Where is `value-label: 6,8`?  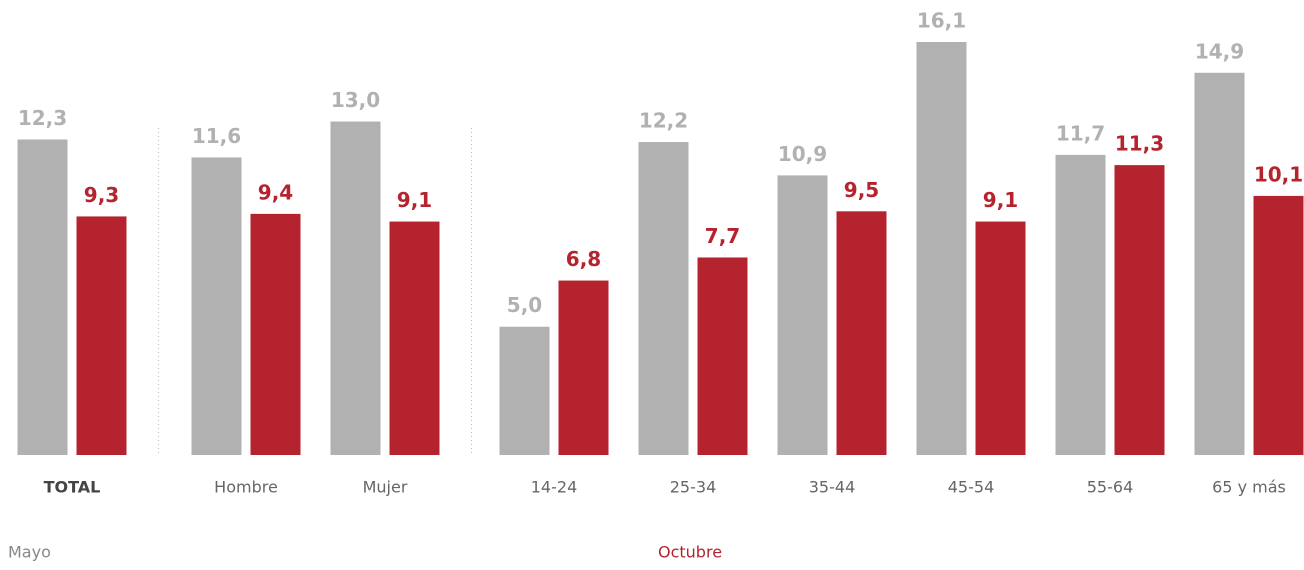
value-label: 6,8 is located at coordinates (583, 259).